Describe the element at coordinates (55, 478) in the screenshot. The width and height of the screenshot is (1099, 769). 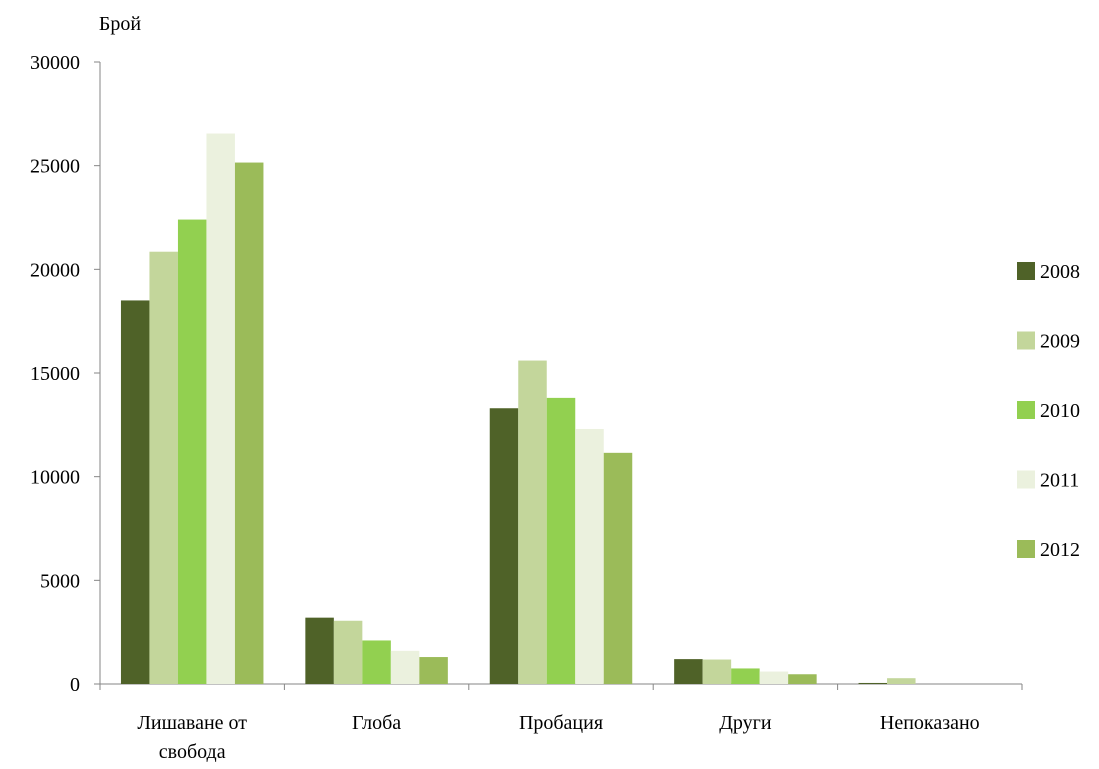
I see `y-tick-label: 10000` at that location.